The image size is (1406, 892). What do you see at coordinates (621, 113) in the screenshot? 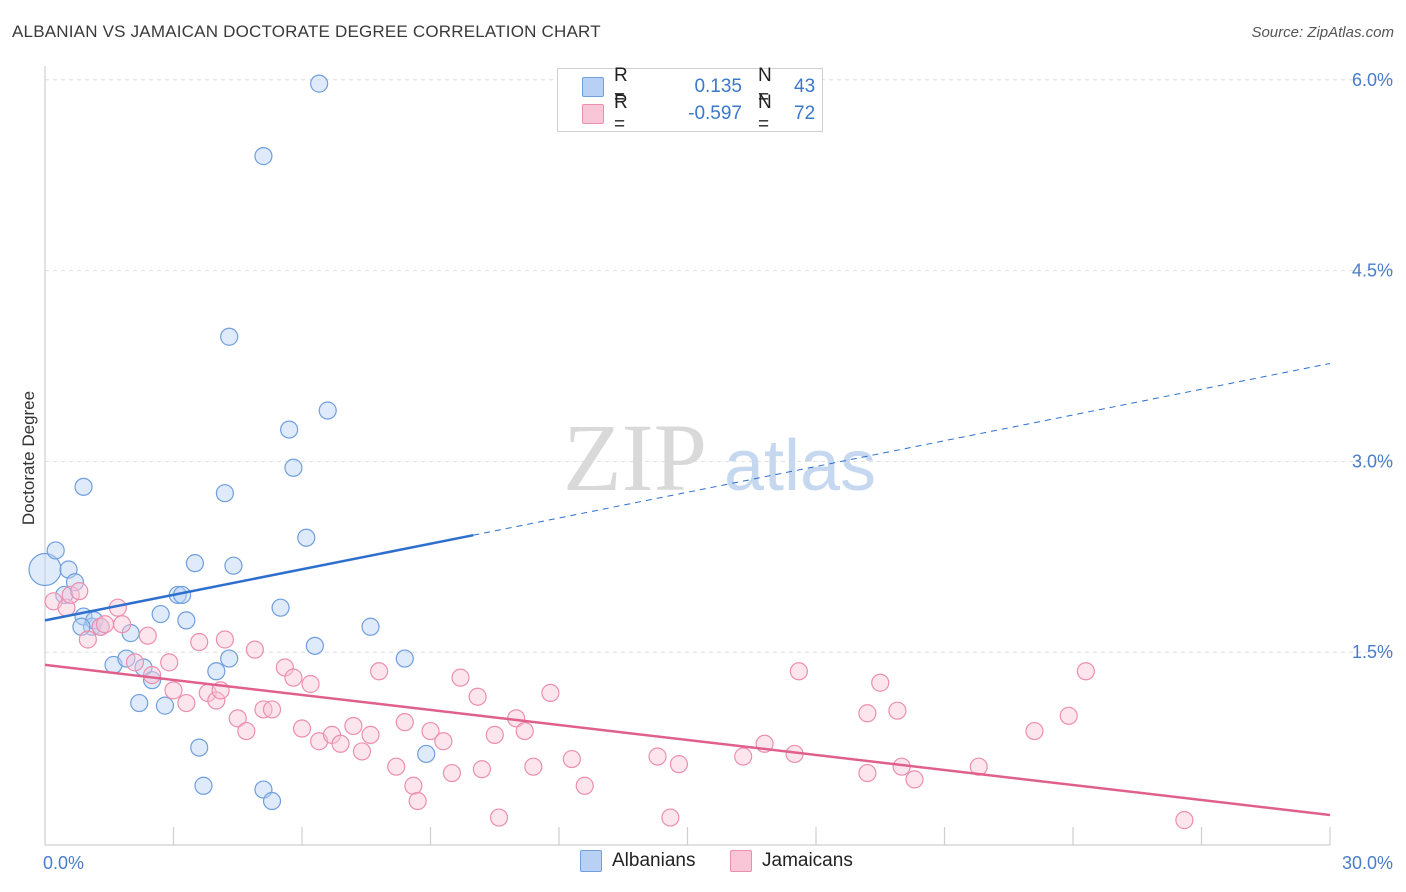
I see `r-label: R =` at bounding box center [621, 113].